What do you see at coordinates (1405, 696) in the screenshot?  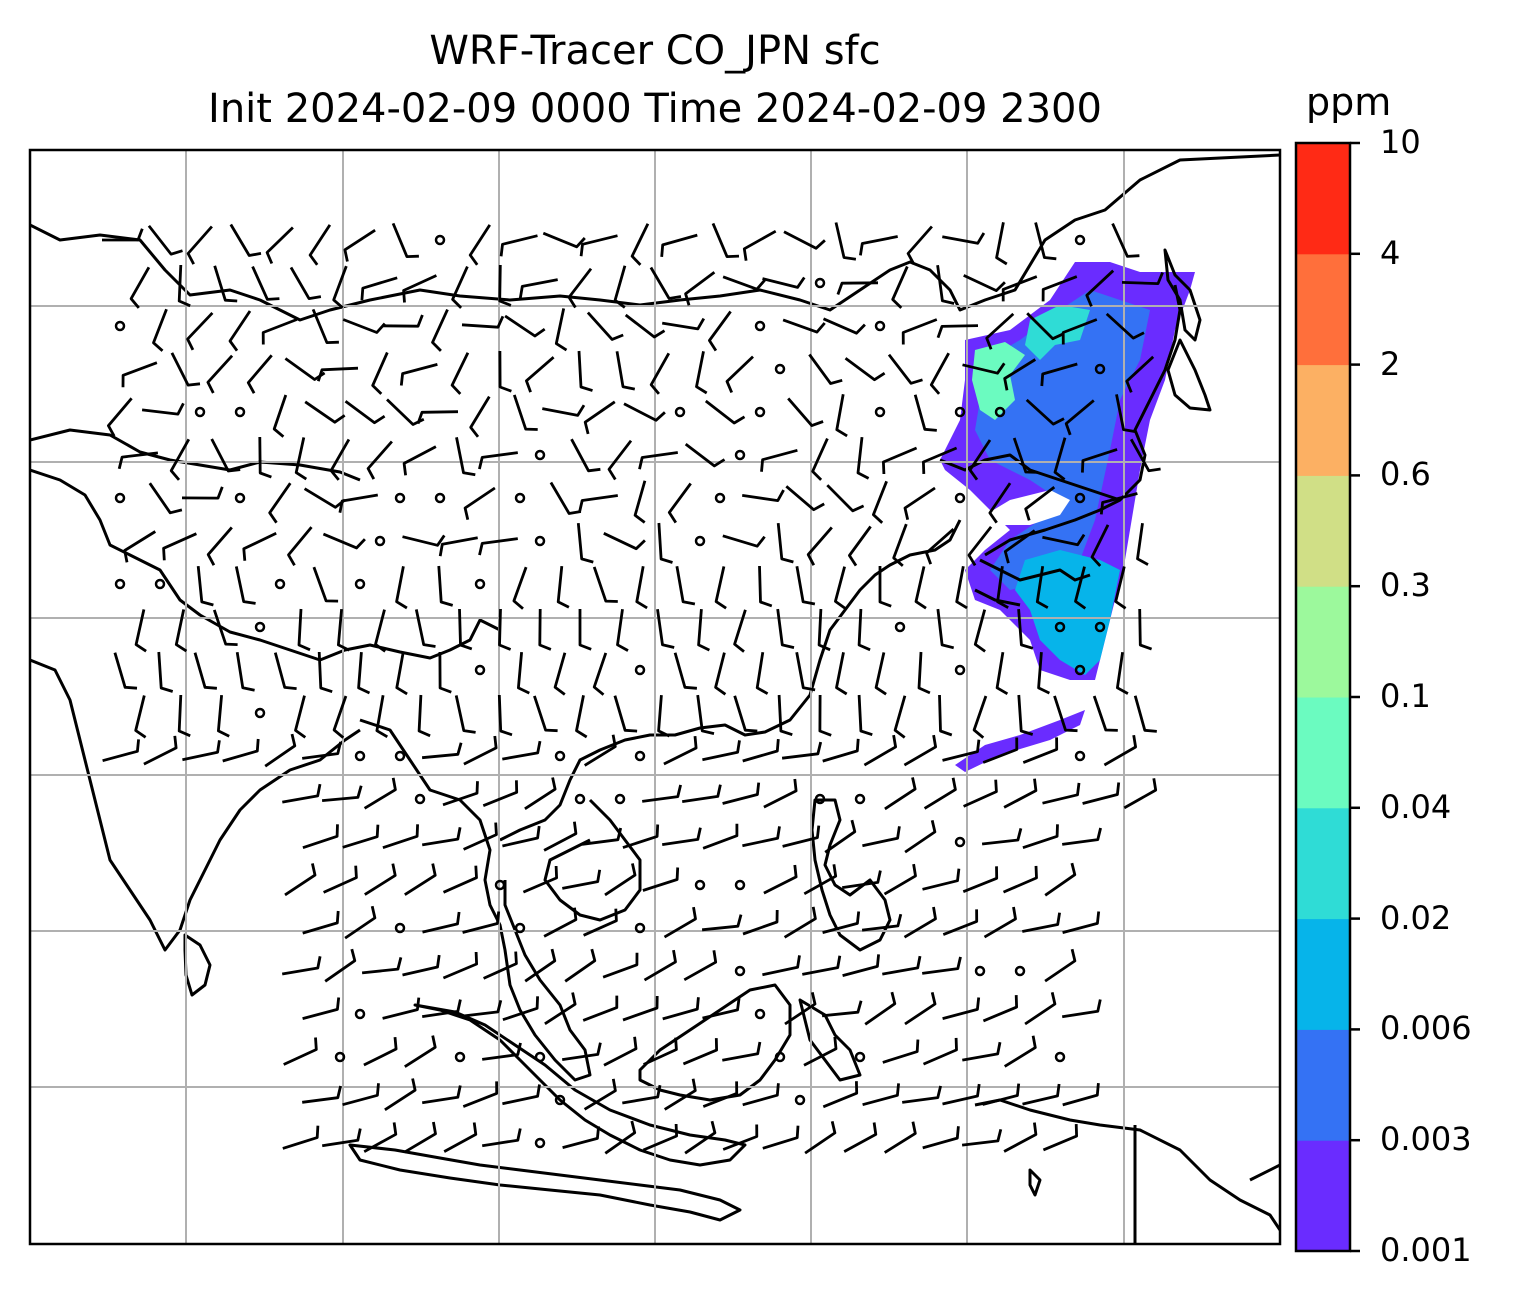 I see `colorbar-tick-label: 0.1` at bounding box center [1405, 696].